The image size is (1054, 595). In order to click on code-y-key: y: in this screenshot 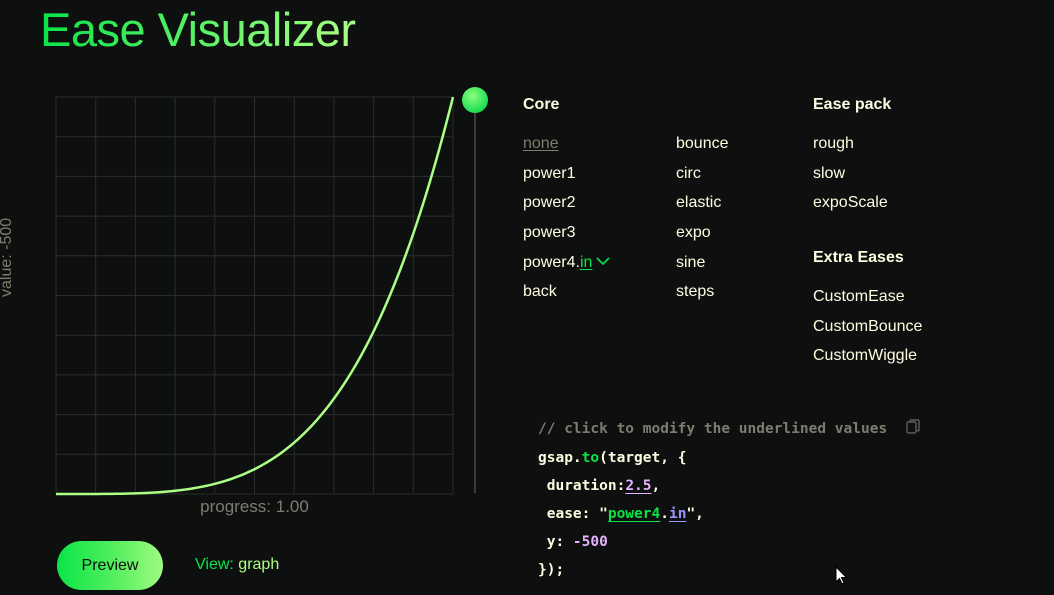, I will do `click(555, 542)`.